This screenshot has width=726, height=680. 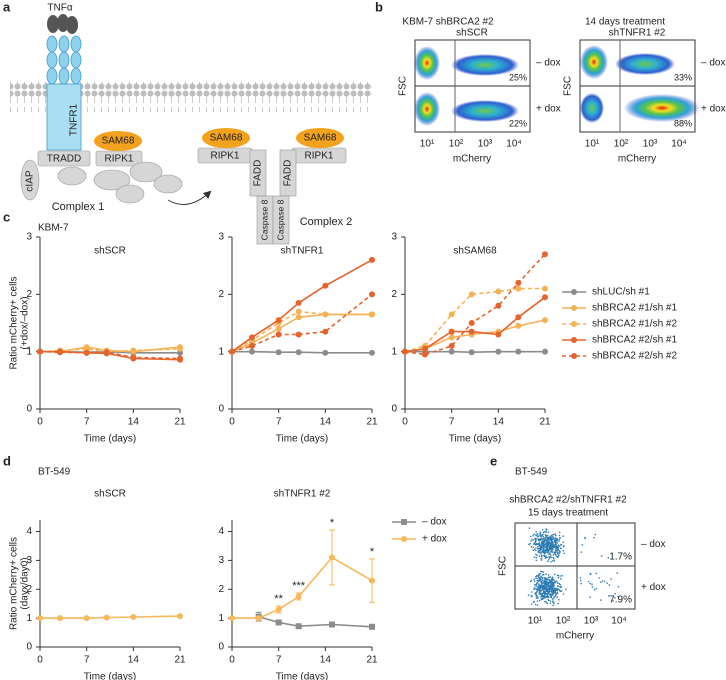 I want to click on x-tick-label: 14, so click(x=134, y=660).